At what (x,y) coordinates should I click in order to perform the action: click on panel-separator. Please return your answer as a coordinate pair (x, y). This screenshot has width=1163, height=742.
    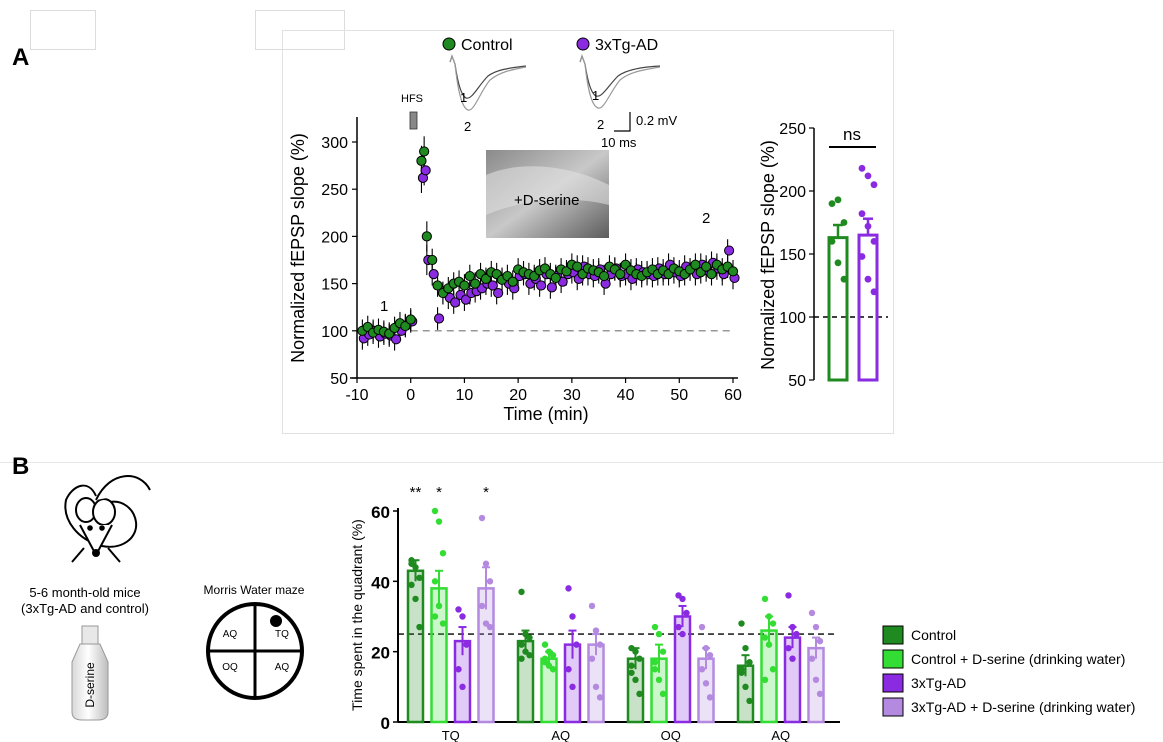
    Looking at the image, I should click on (581, 462).